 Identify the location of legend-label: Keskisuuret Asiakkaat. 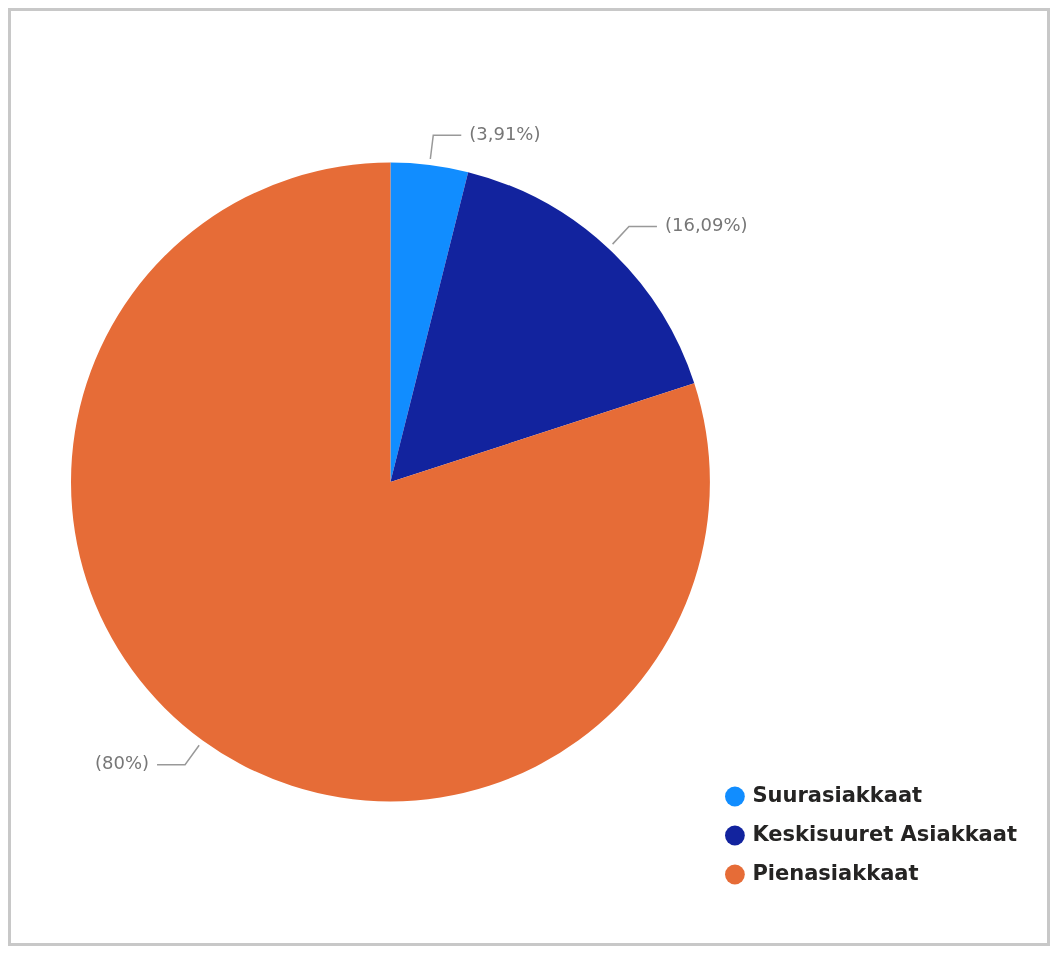
(884, 833).